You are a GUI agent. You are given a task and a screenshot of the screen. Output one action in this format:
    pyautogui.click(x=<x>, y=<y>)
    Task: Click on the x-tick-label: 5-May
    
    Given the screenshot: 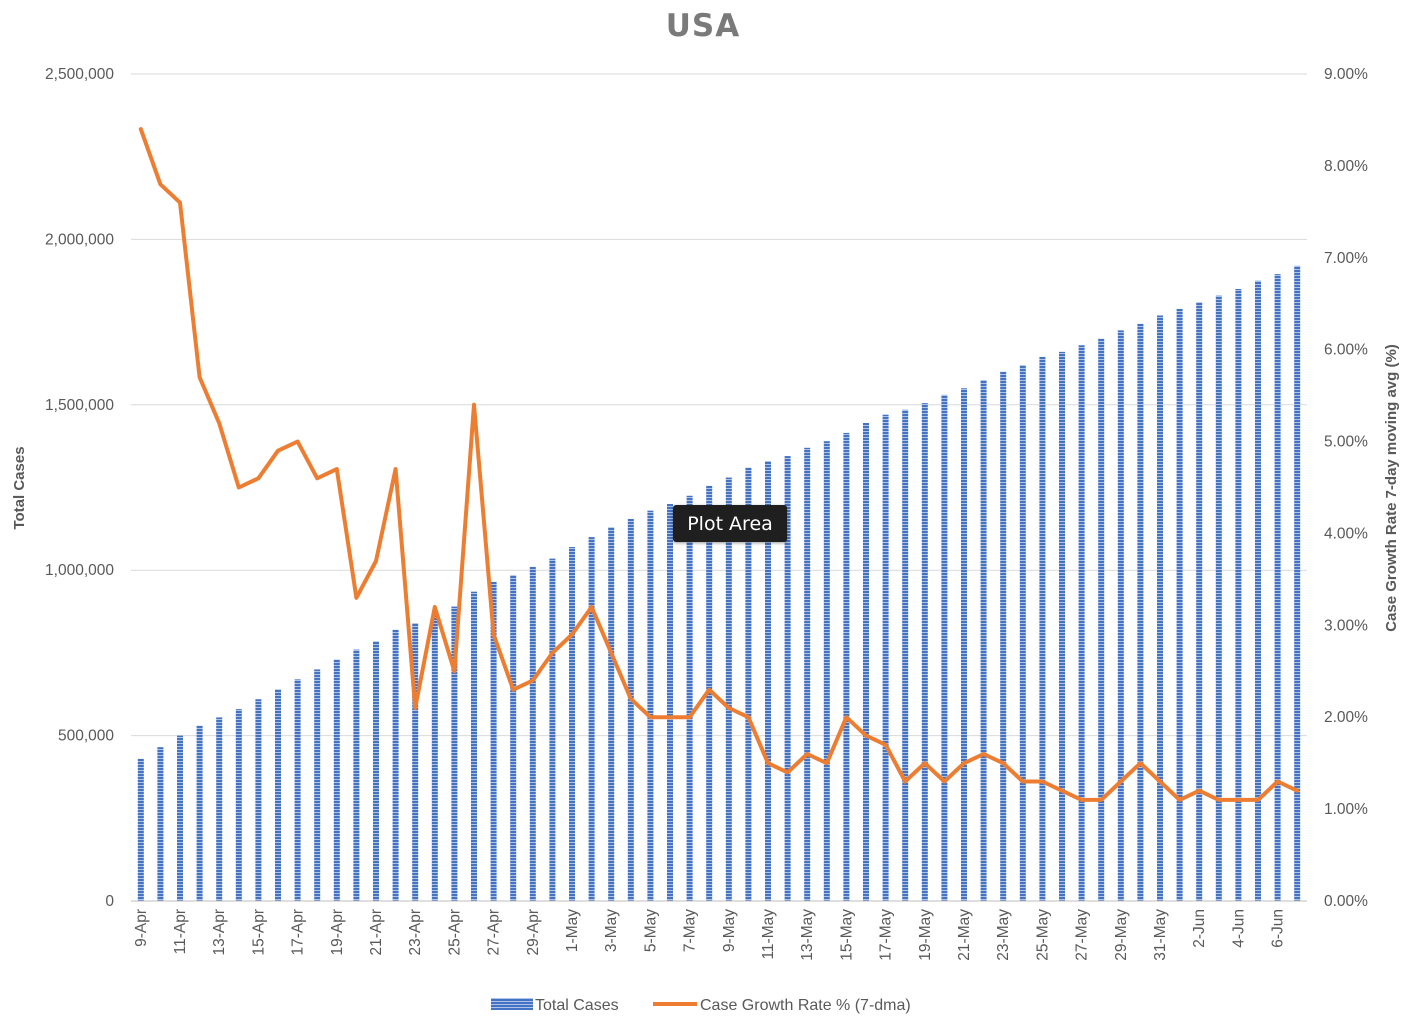 What is the action you would take?
    pyautogui.click(x=650, y=930)
    